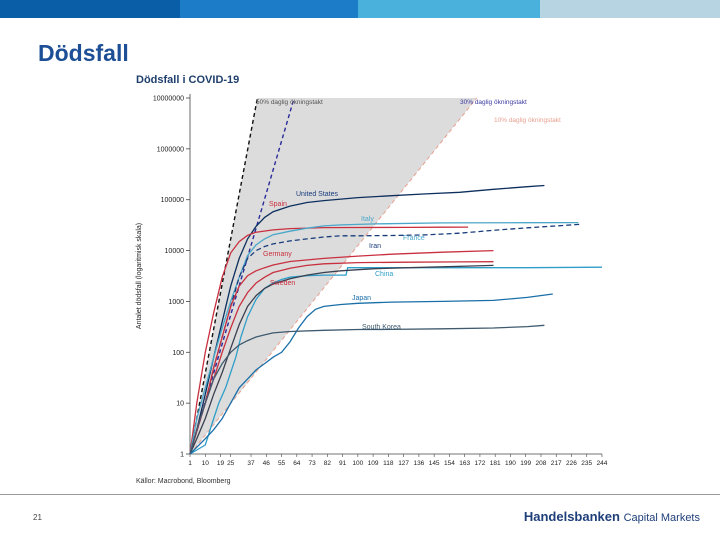  I want to click on x-tick-label: 208, so click(541, 463).